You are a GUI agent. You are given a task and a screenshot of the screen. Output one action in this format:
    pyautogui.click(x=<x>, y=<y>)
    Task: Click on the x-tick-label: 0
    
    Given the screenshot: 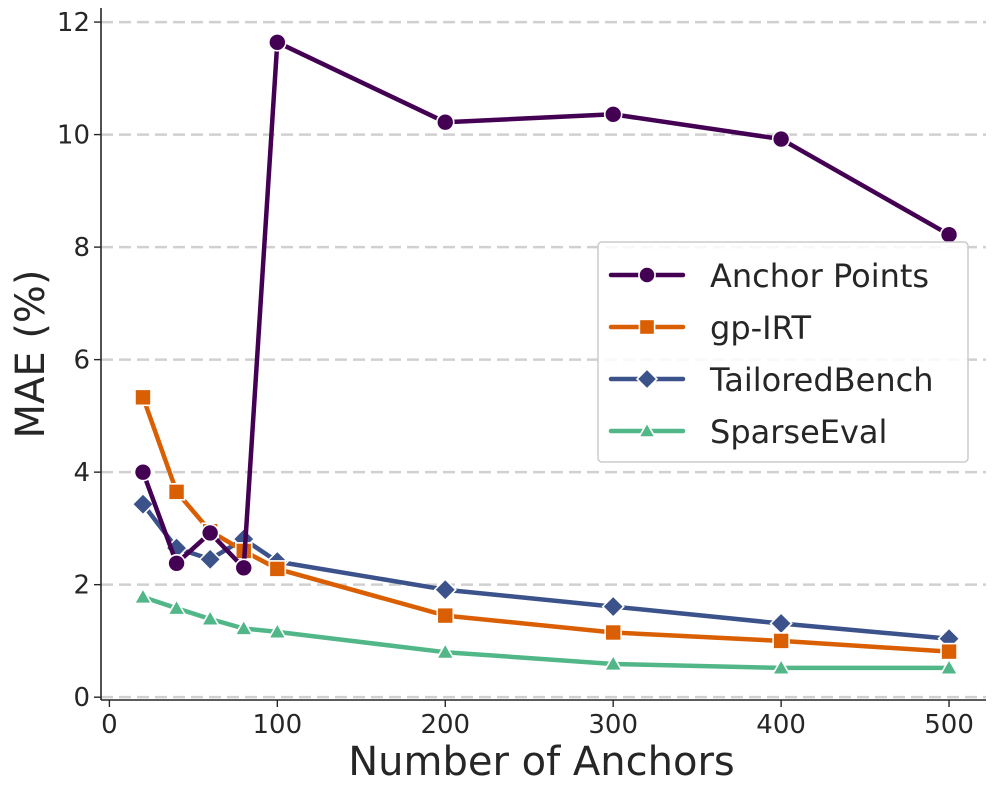 What is the action you would take?
    pyautogui.click(x=109, y=725)
    